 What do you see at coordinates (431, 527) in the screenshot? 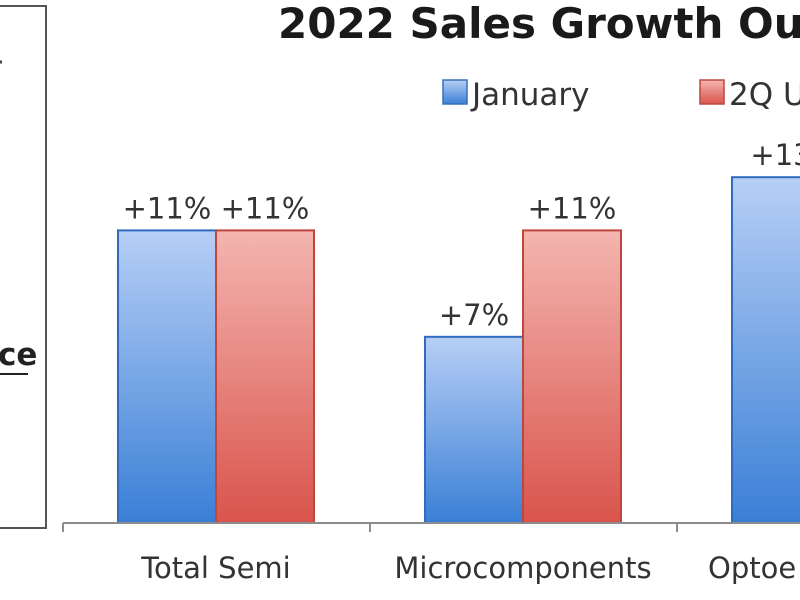
I see `x-axis` at bounding box center [431, 527].